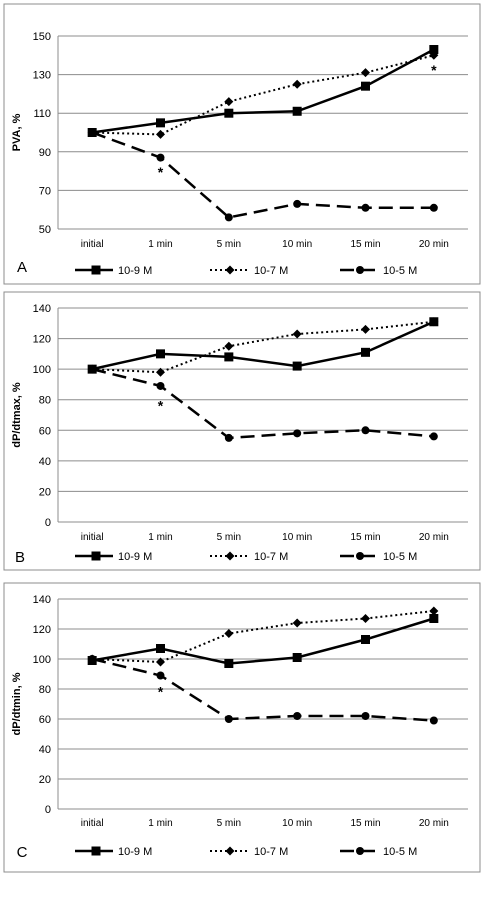 This screenshot has width=490, height=900. Describe the element at coordinates (42, 37) in the screenshot. I see `y-tick-label: 150` at that location.